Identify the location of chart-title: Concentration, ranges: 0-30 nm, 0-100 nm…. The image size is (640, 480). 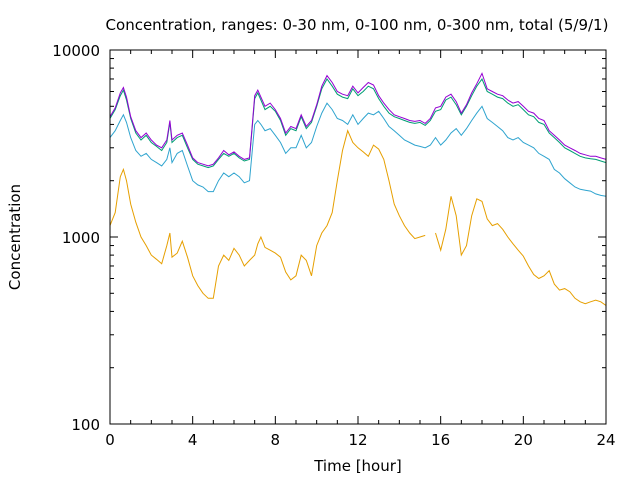
(357, 25).